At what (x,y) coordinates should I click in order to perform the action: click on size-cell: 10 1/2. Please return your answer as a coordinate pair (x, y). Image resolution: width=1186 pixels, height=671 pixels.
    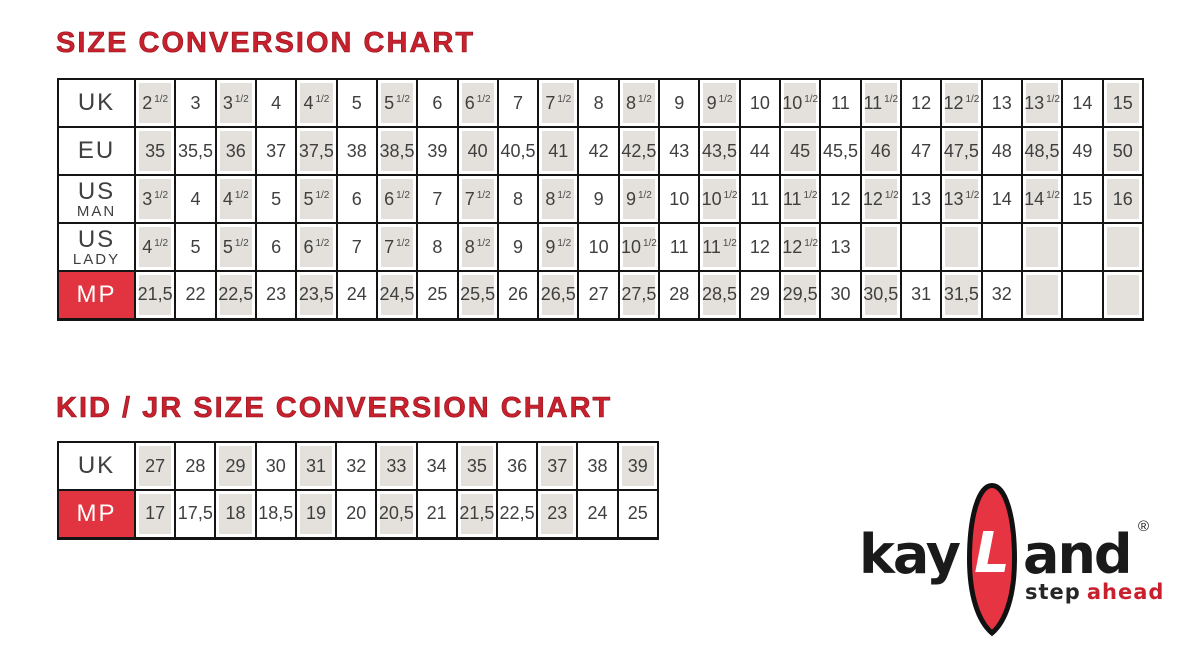
    Looking at the image, I should click on (719, 199).